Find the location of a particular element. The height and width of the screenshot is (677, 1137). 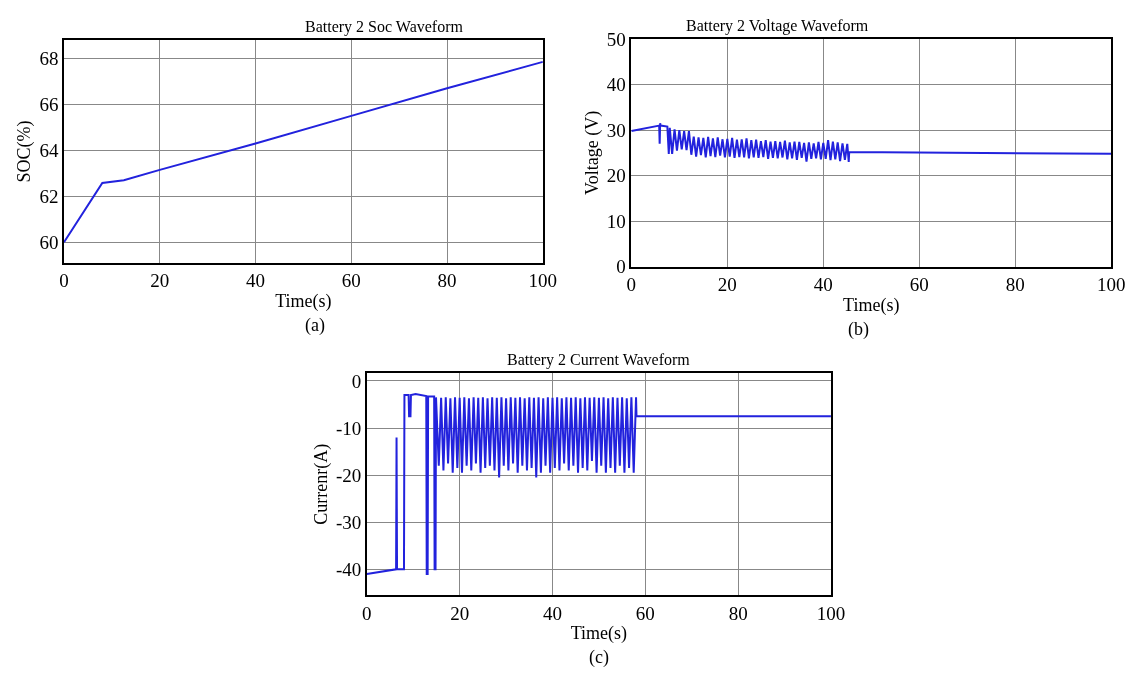

y-tick-label: 66 is located at coordinates (49, 105).